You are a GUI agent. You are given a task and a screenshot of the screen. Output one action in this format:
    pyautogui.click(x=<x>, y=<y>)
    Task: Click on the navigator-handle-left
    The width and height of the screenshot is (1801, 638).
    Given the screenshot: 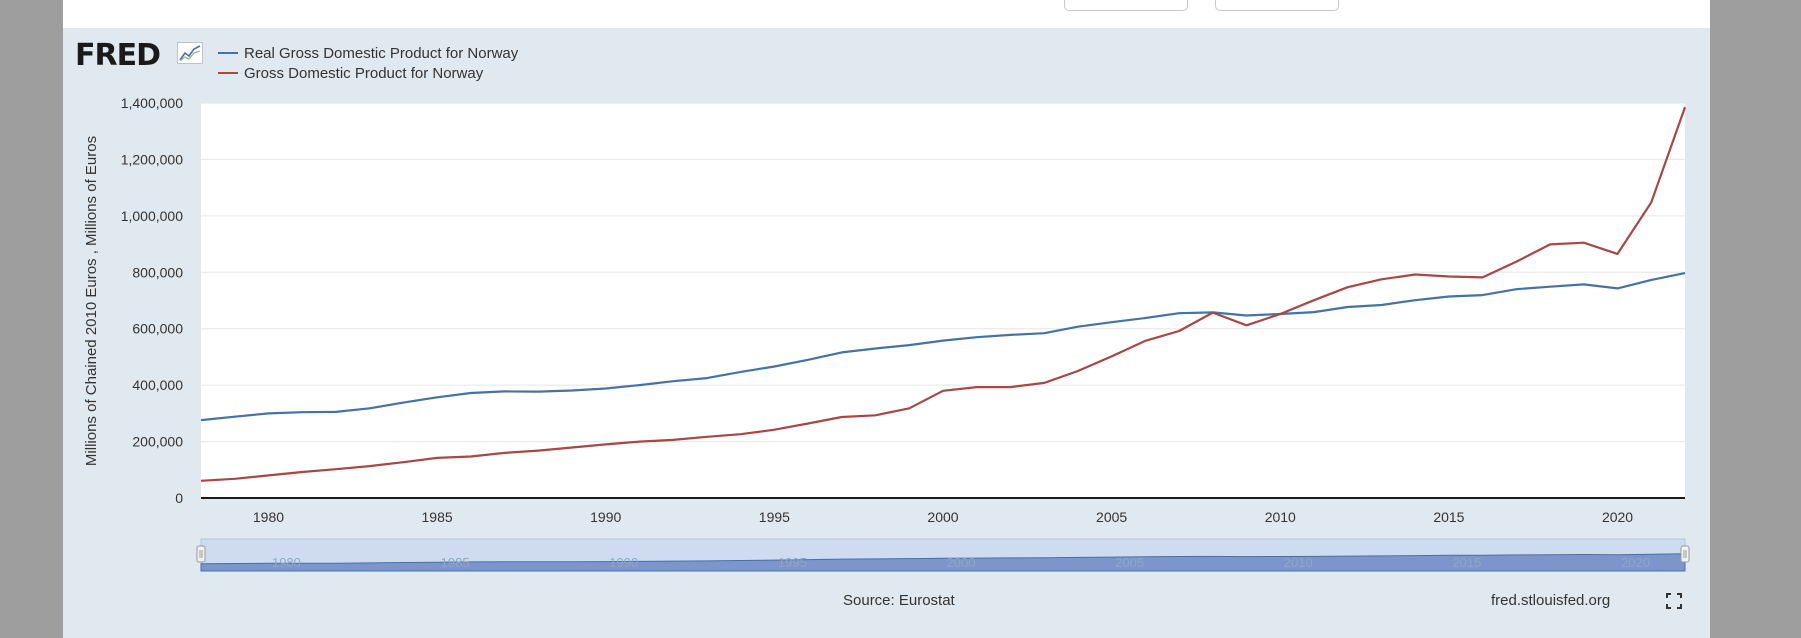 What is the action you would take?
    pyautogui.click(x=201, y=554)
    